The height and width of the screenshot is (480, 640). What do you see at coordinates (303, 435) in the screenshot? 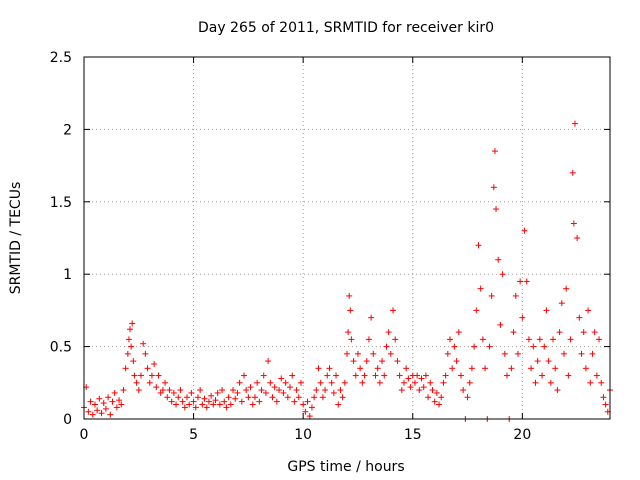
I see `x-tick-label: 10` at bounding box center [303, 435].